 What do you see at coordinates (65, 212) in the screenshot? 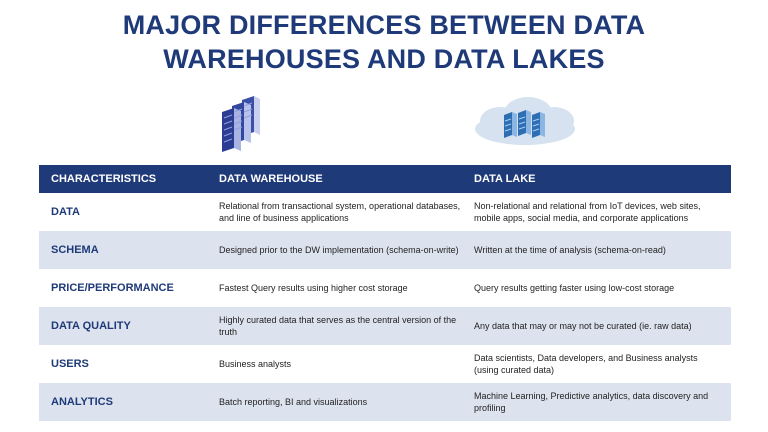
I see `row-characteristic: DATA` at bounding box center [65, 212].